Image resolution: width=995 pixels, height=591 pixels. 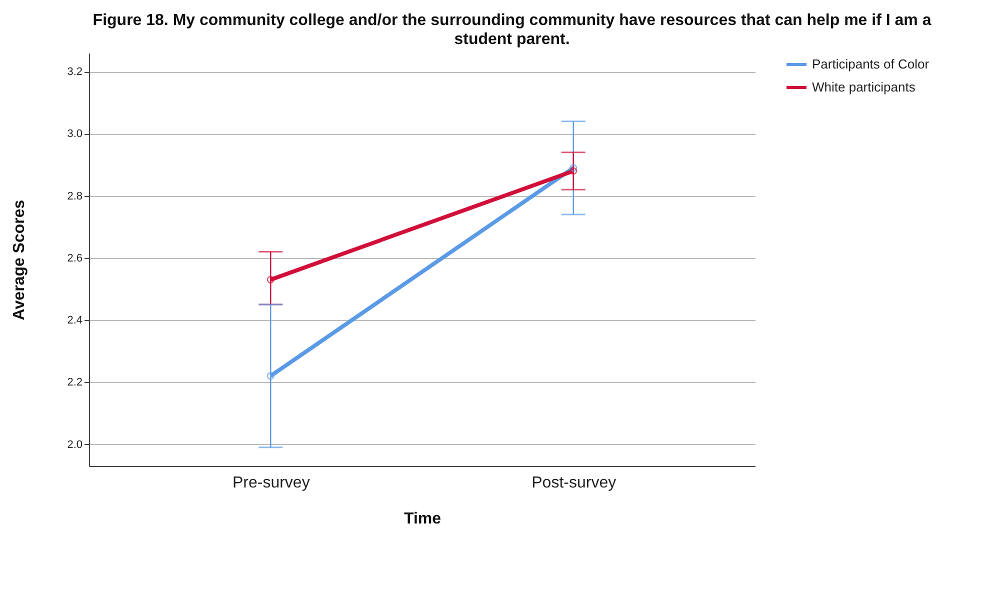 What do you see at coordinates (574, 483) in the screenshot?
I see `x-tick-label: Post-survey` at bounding box center [574, 483].